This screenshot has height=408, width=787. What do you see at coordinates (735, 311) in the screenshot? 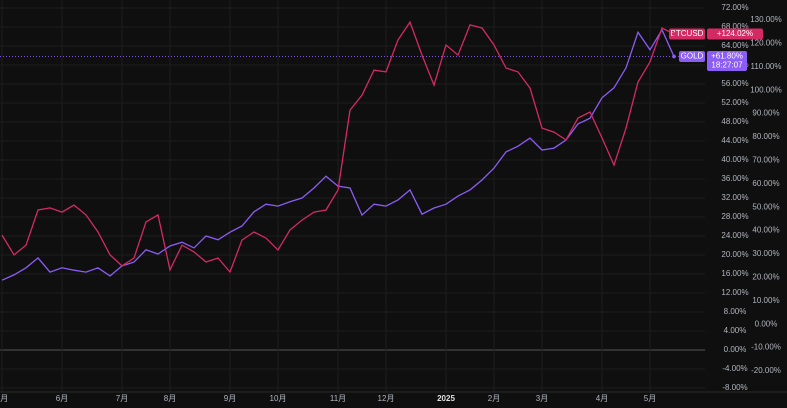
I see `y-tick-label: 8.00%` at bounding box center [735, 311].